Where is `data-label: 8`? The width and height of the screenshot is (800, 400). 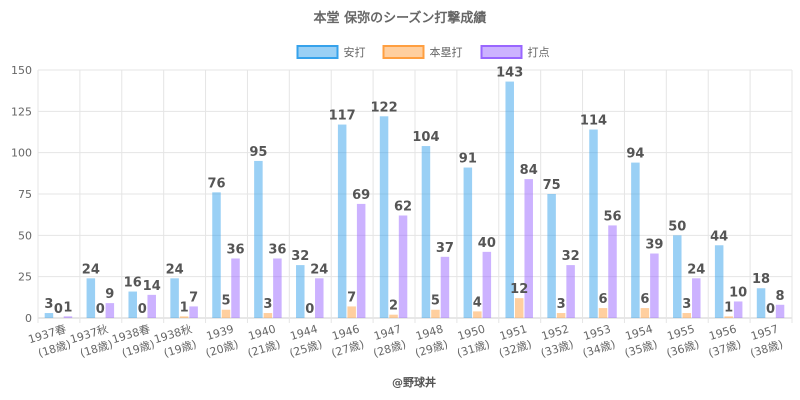 data-label: 8 is located at coordinates (780, 296).